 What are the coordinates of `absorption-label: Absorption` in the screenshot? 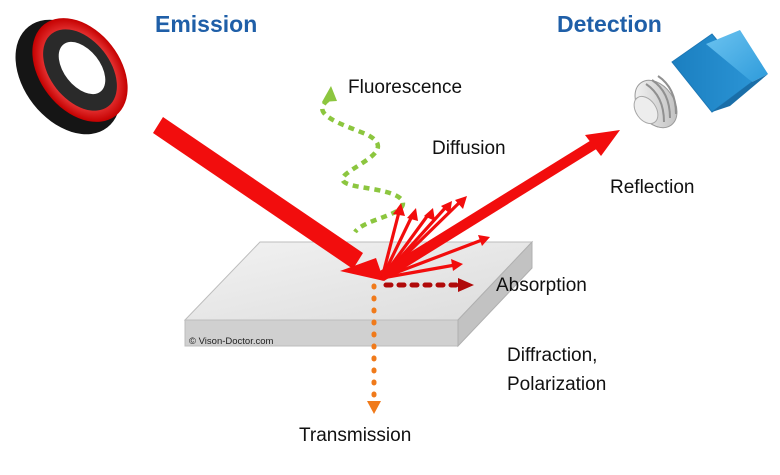 It's located at (541, 285).